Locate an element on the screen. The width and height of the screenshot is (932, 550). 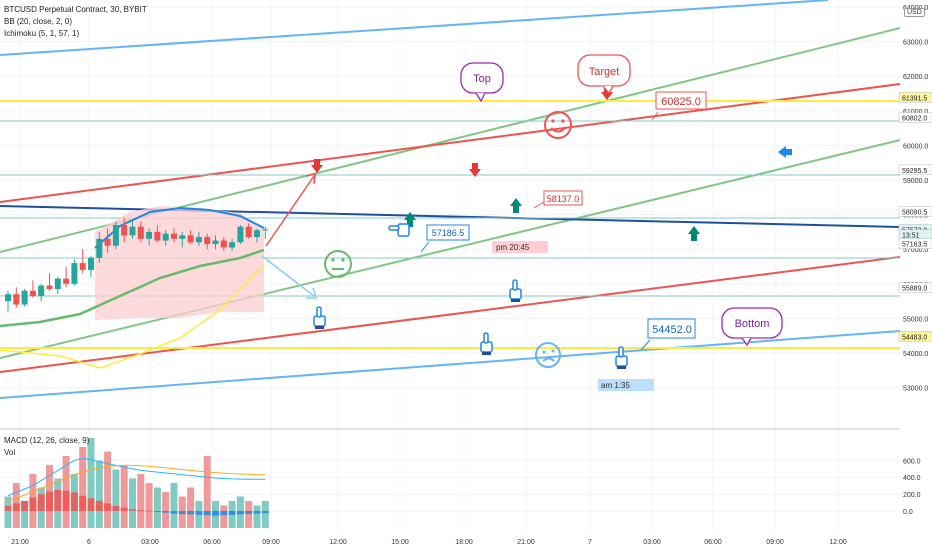
callout-57186-text: 57186.5 is located at coordinates (448, 233).